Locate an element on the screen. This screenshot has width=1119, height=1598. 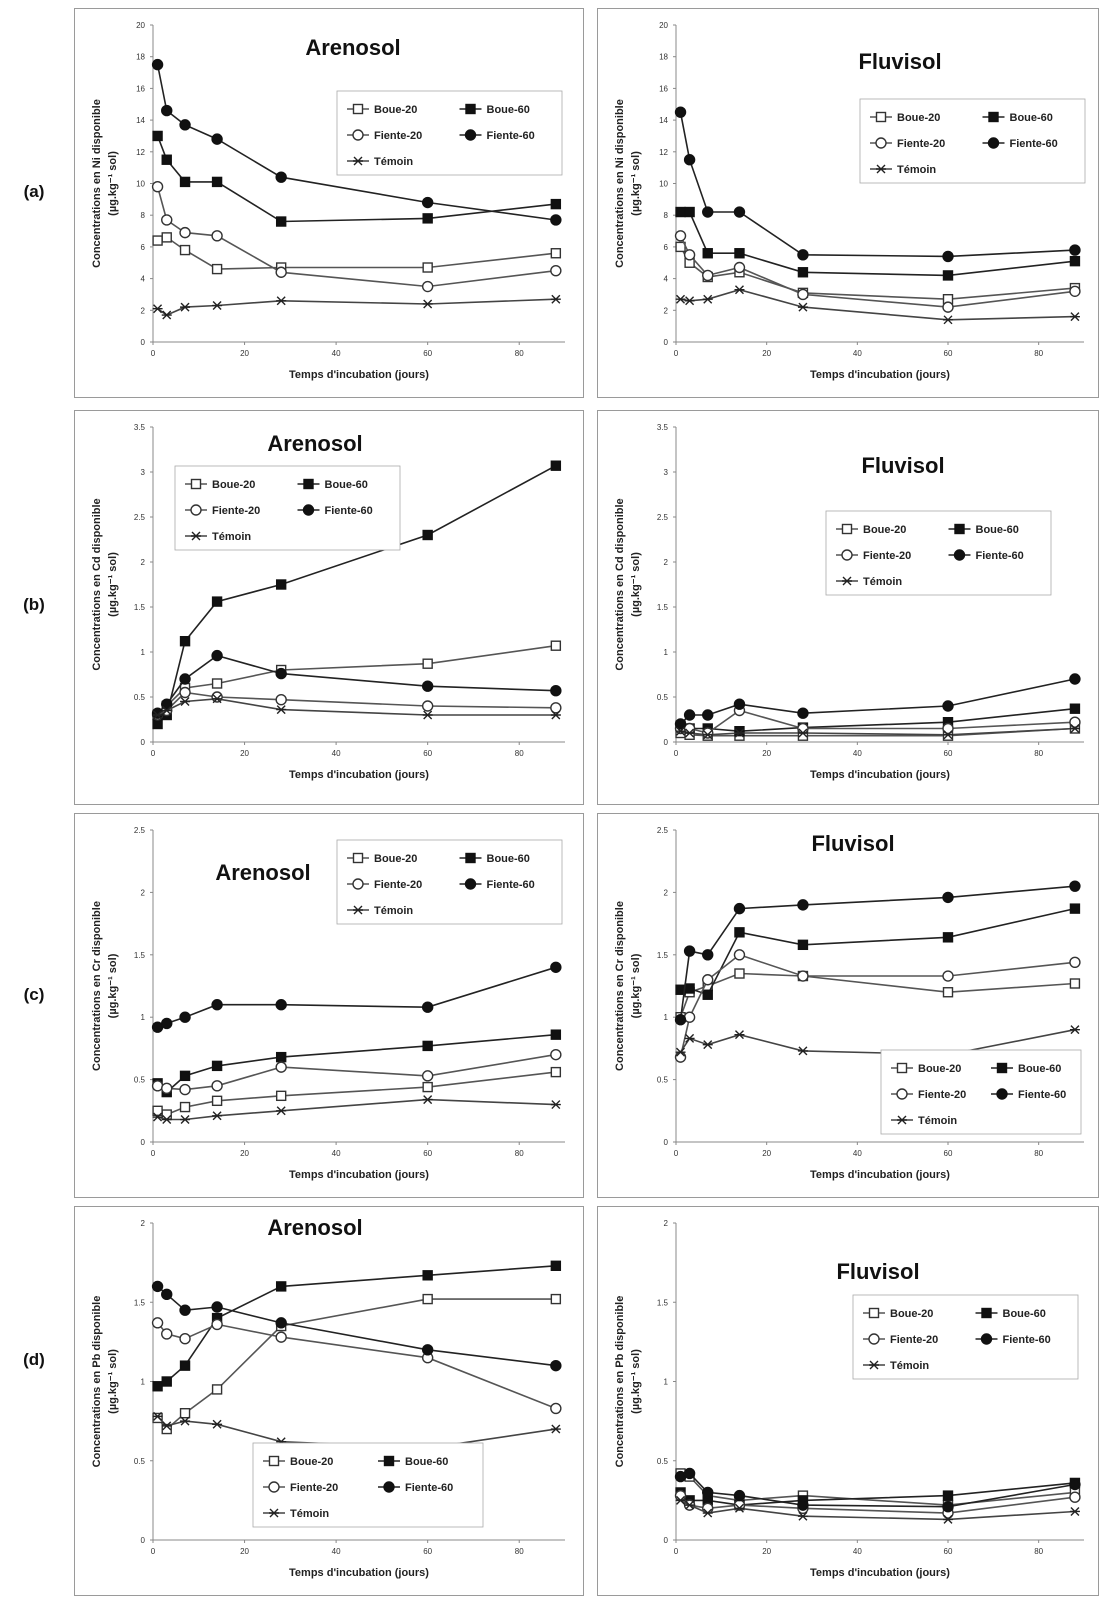
y-tick-label: 0 is located at coordinates (666, 1142).